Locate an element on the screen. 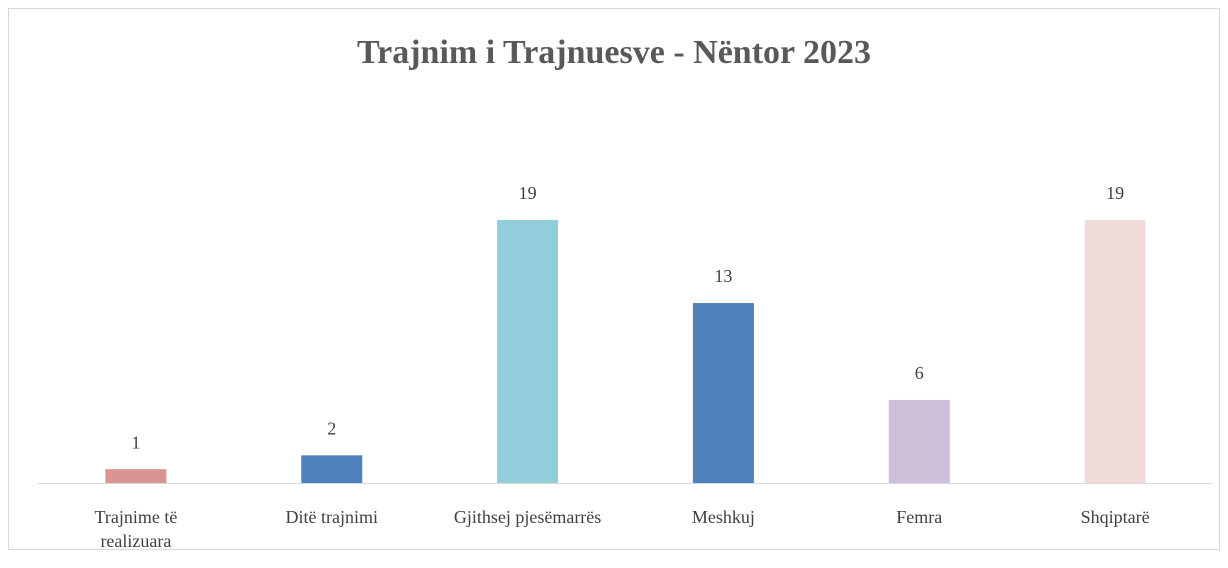 Image resolution: width=1228 pixels, height=568 pixels. data-label: 6 is located at coordinates (919, 373).